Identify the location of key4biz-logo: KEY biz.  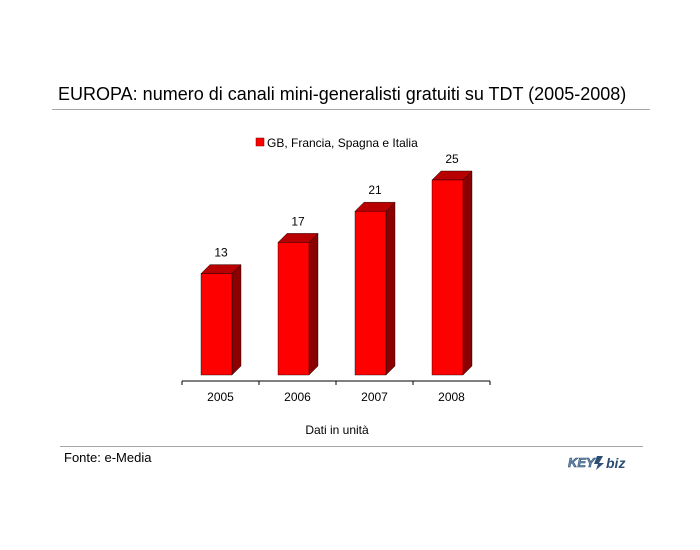
(597, 463).